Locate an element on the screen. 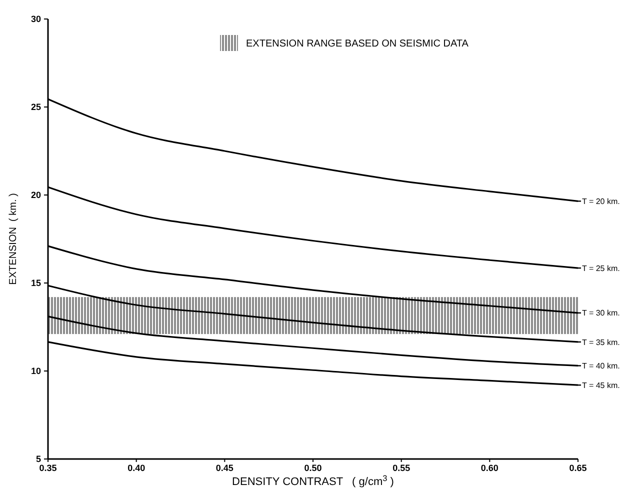 The image size is (625, 491). legend-label: T = 35 km. is located at coordinates (601, 342).